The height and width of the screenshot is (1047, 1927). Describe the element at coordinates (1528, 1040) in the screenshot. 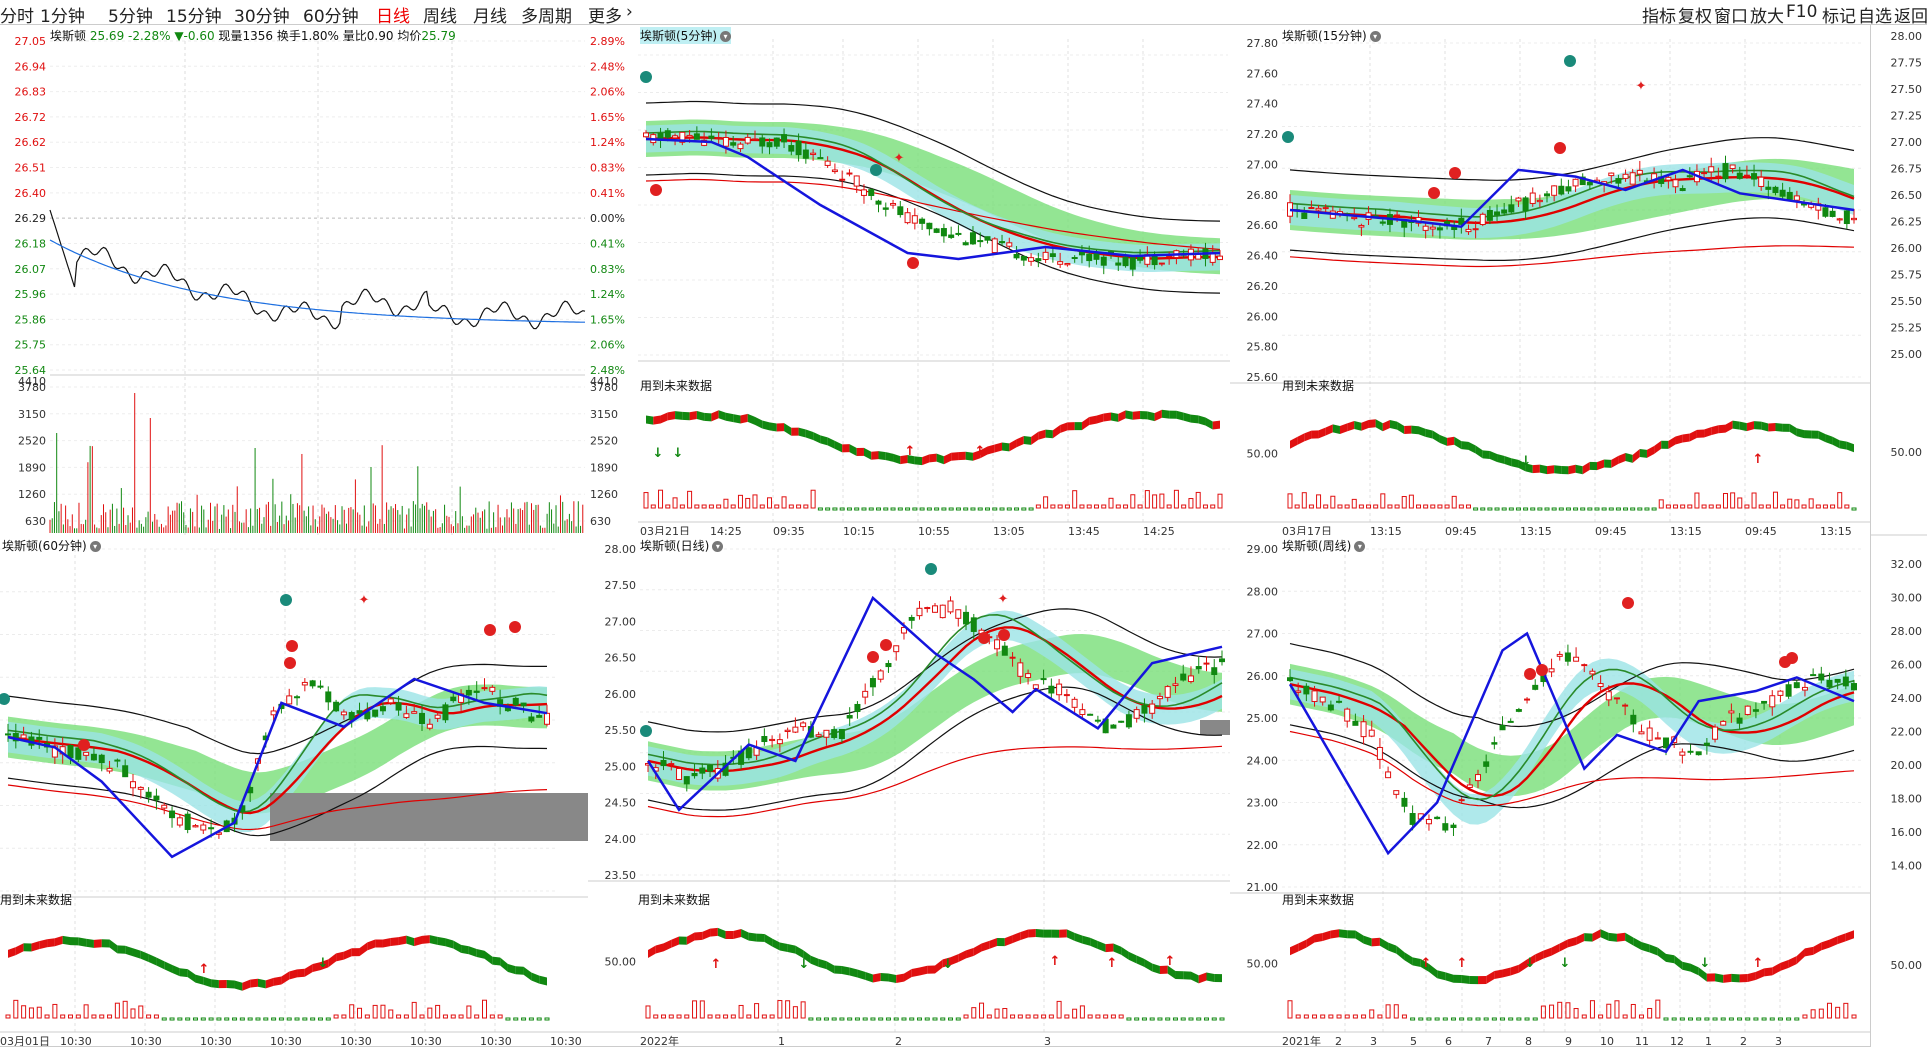

I see `x-label: 8` at that location.